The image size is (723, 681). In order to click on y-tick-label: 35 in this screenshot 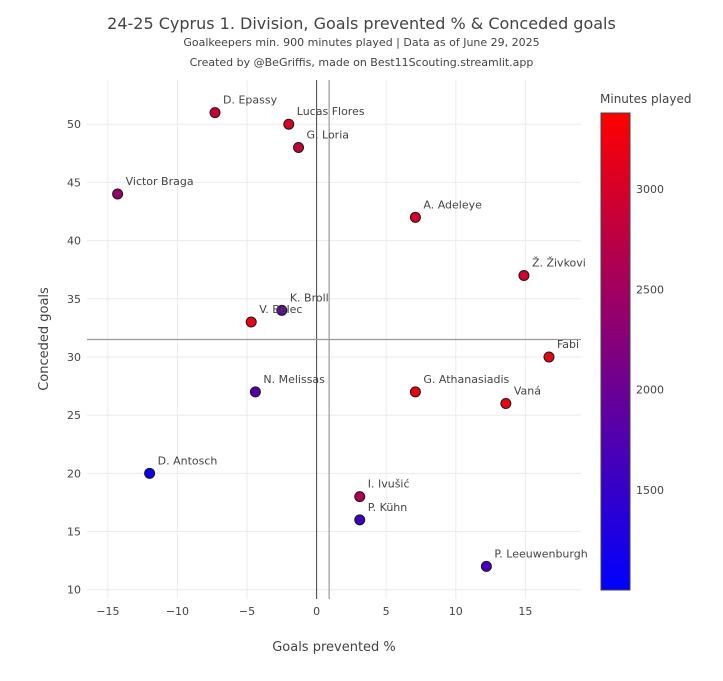, I will do `click(74, 299)`.